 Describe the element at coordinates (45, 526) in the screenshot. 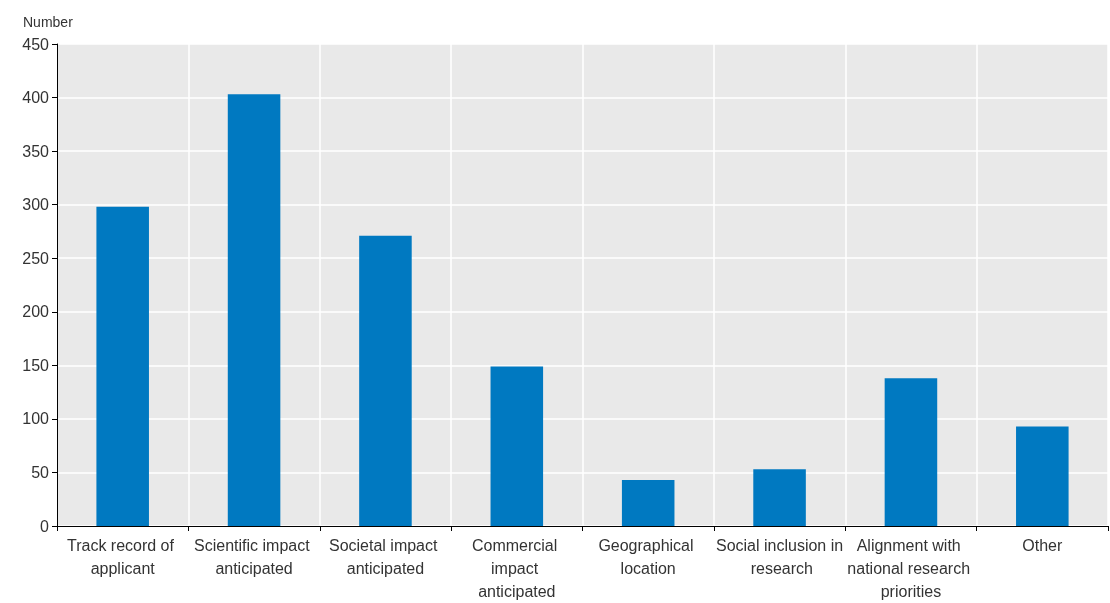

I see `y-tick-label: 0` at that location.